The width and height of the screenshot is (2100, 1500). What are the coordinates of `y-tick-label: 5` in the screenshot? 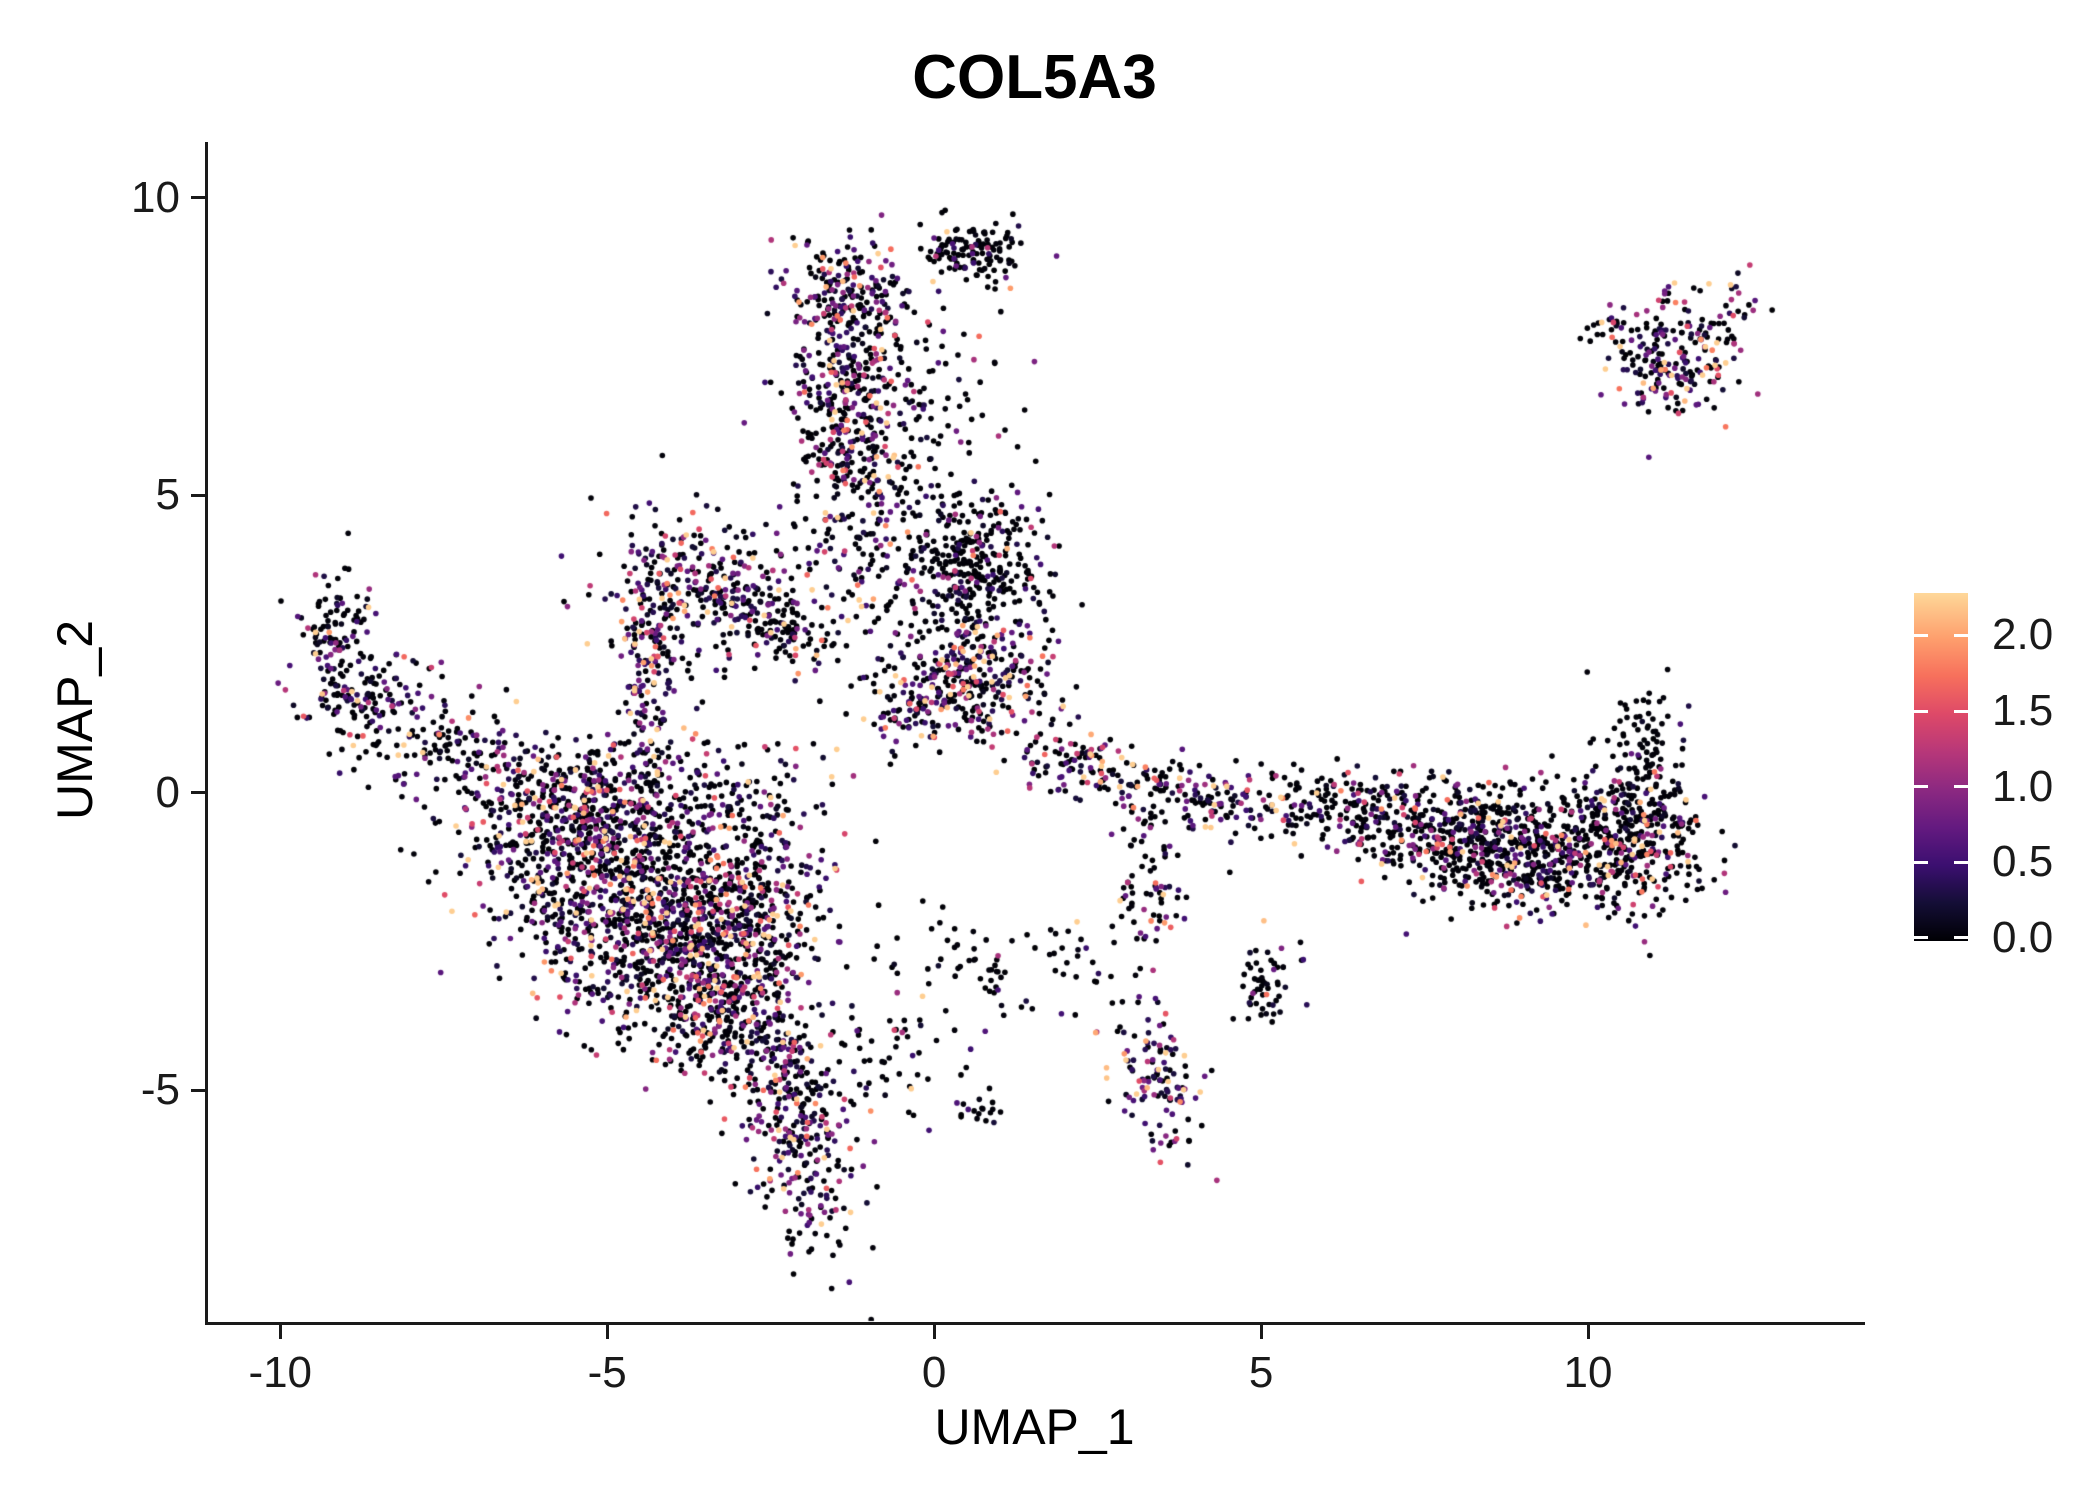 It's located at (167, 495).